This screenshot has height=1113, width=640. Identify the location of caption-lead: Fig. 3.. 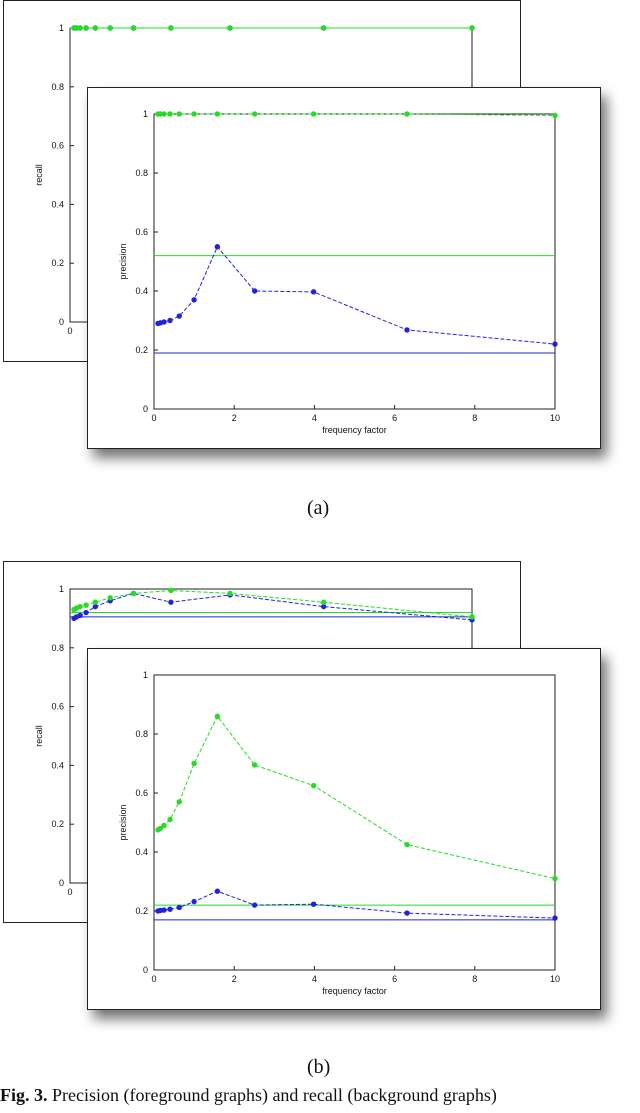
(24, 1095).